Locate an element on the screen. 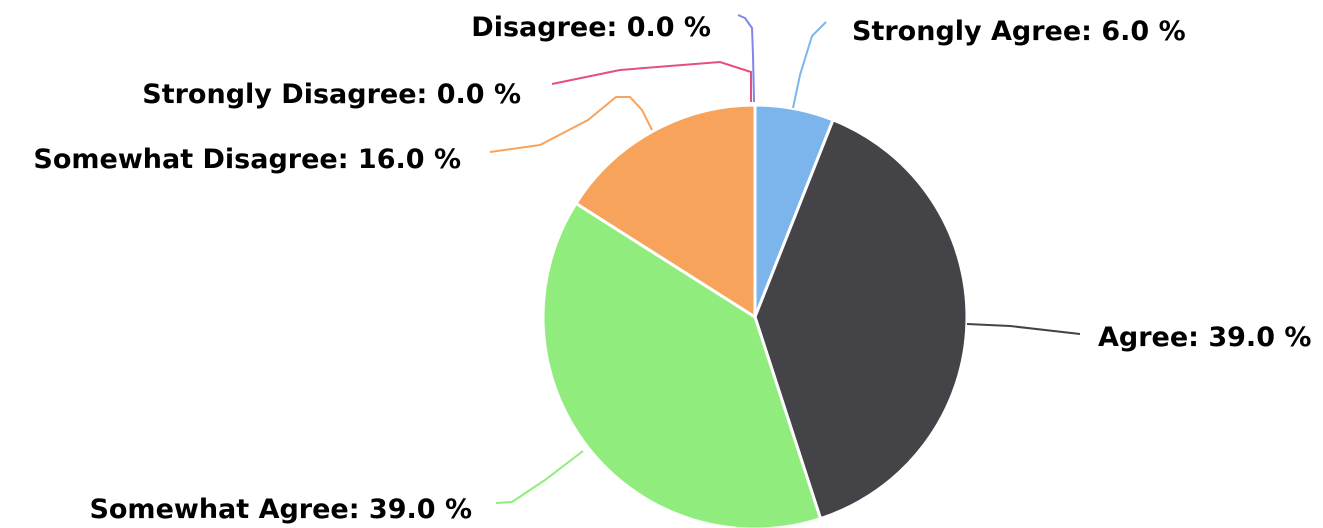 This screenshot has height=528, width=1323. pie-slice-somewhat-agree is located at coordinates (682, 364).